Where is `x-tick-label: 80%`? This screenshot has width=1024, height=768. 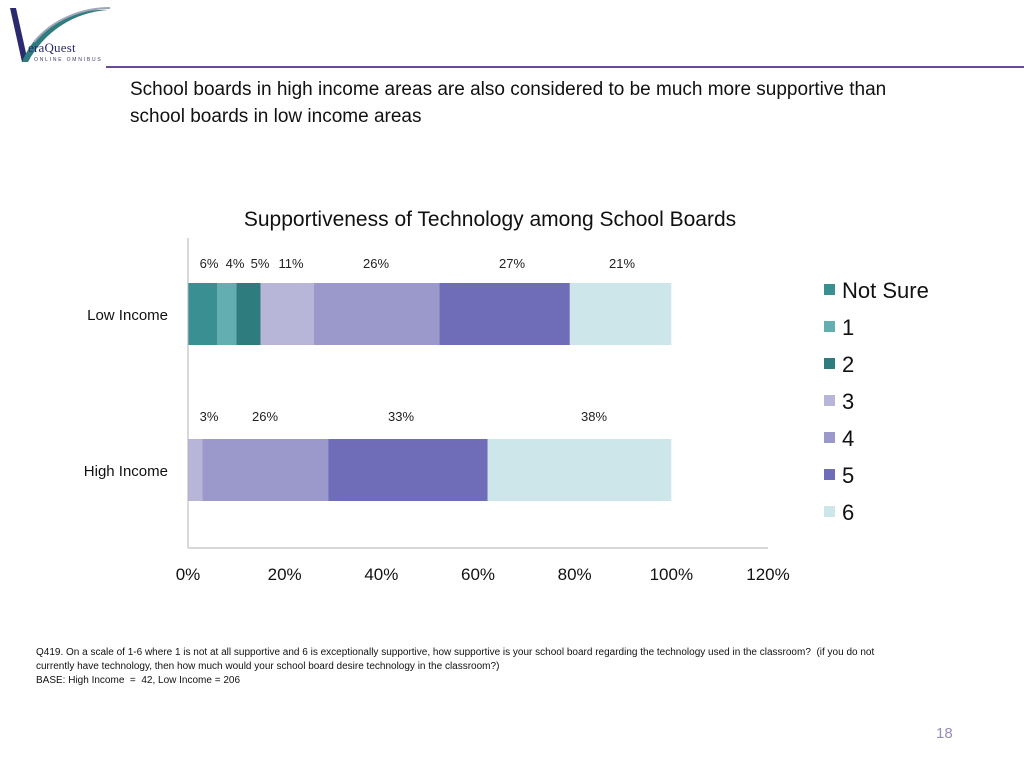 x-tick-label: 80% is located at coordinates (575, 574).